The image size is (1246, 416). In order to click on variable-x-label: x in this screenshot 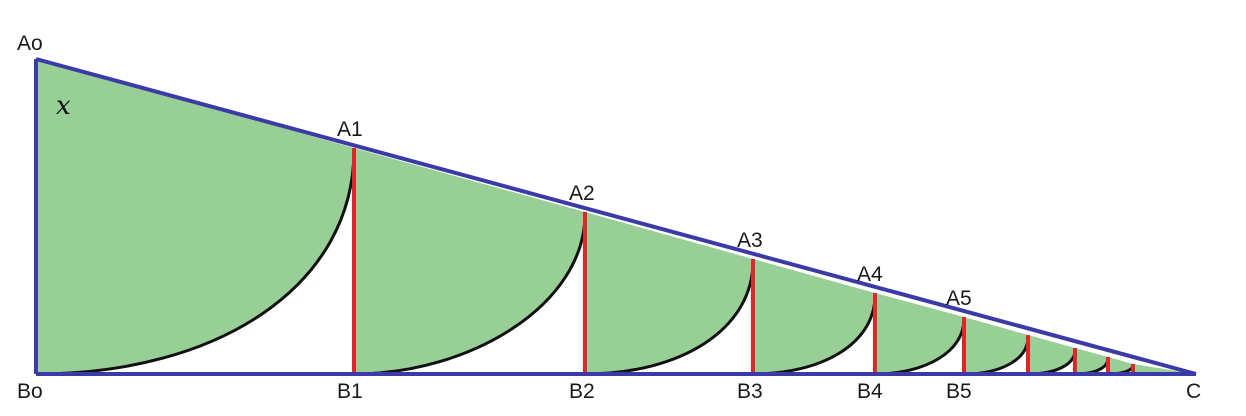, I will do `click(63, 106)`.